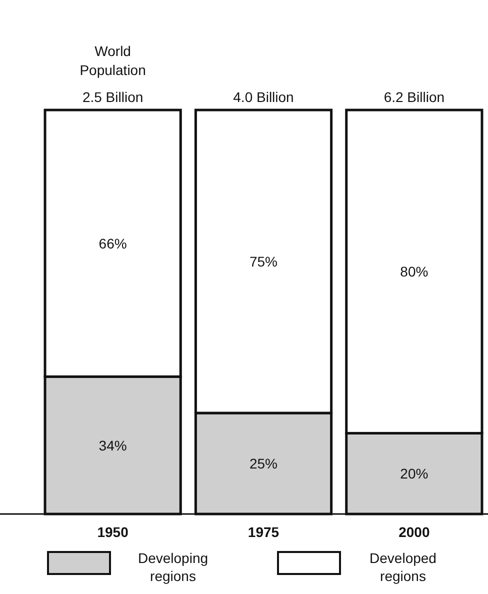 The width and height of the screenshot is (488, 594). I want to click on data-label: 66%, so click(112, 243).